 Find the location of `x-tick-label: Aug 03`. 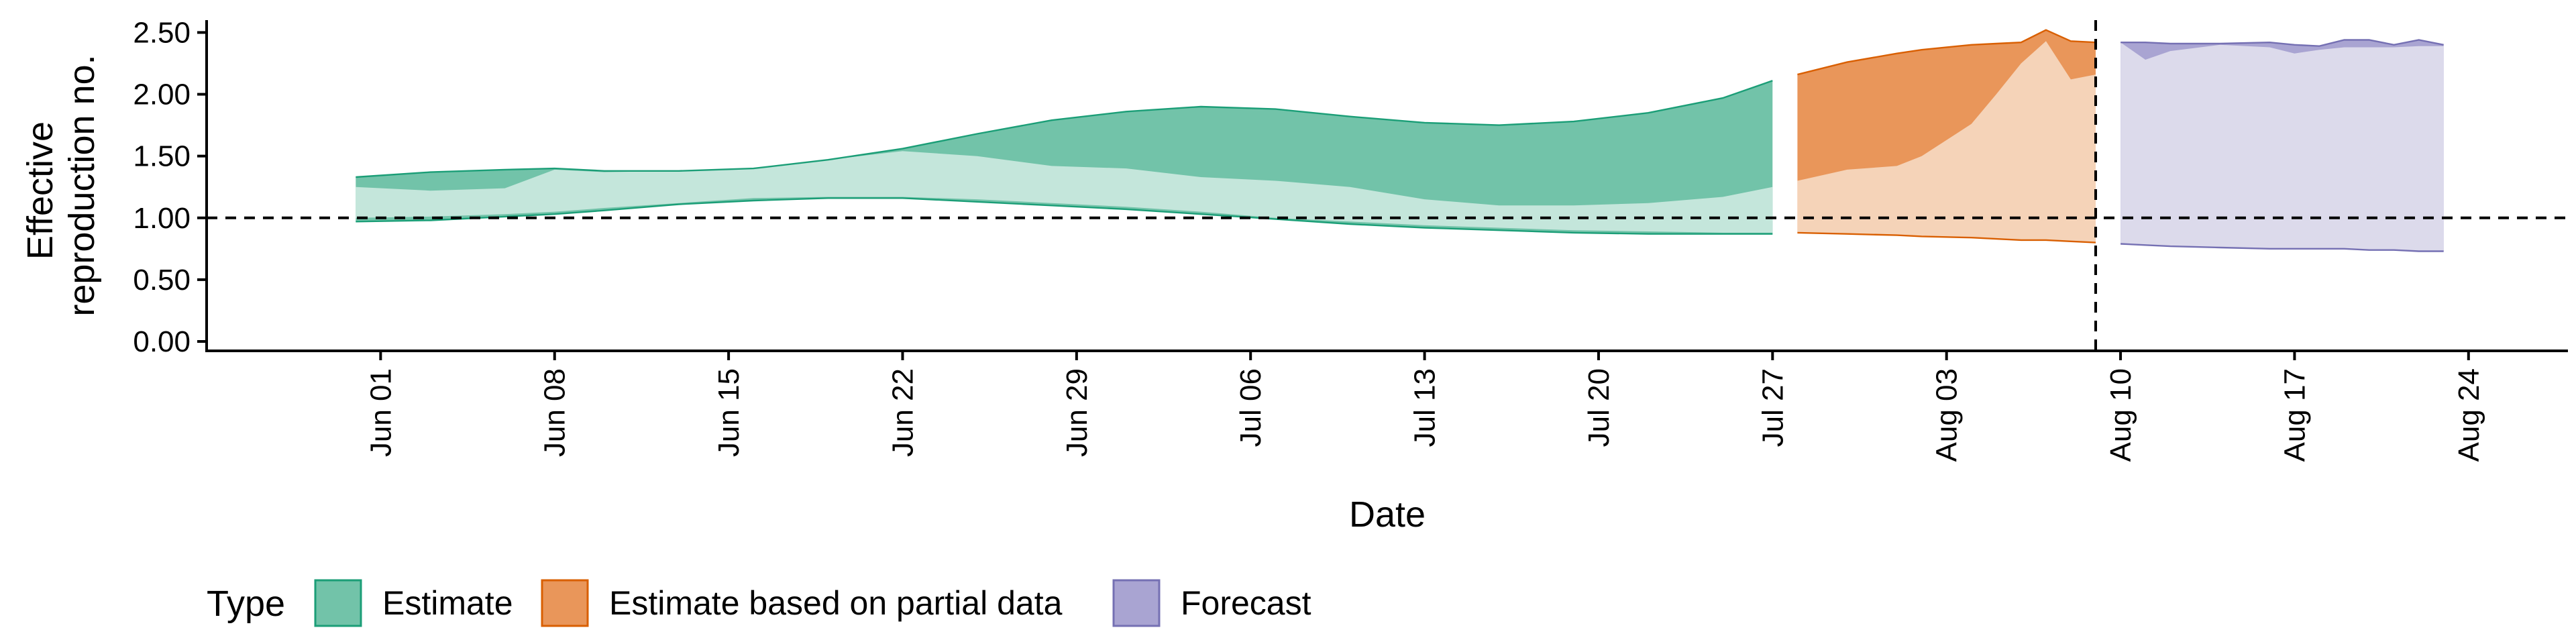

x-tick-label: Aug 03 is located at coordinates (1947, 415).